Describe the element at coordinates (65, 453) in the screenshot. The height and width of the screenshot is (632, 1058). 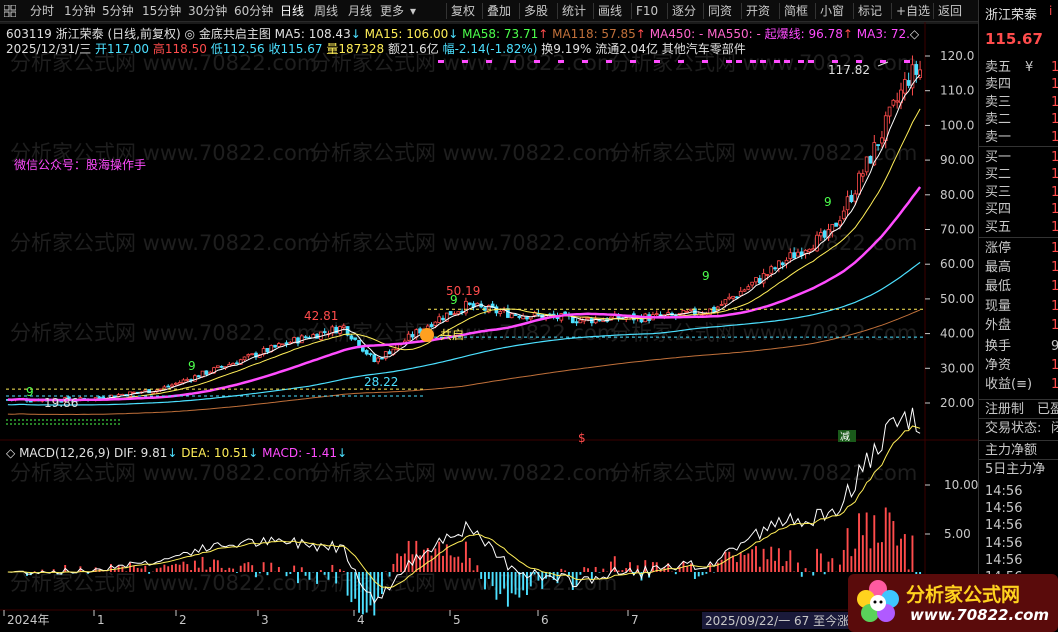
I see `macd-title: MACD(12,26,9)` at that location.